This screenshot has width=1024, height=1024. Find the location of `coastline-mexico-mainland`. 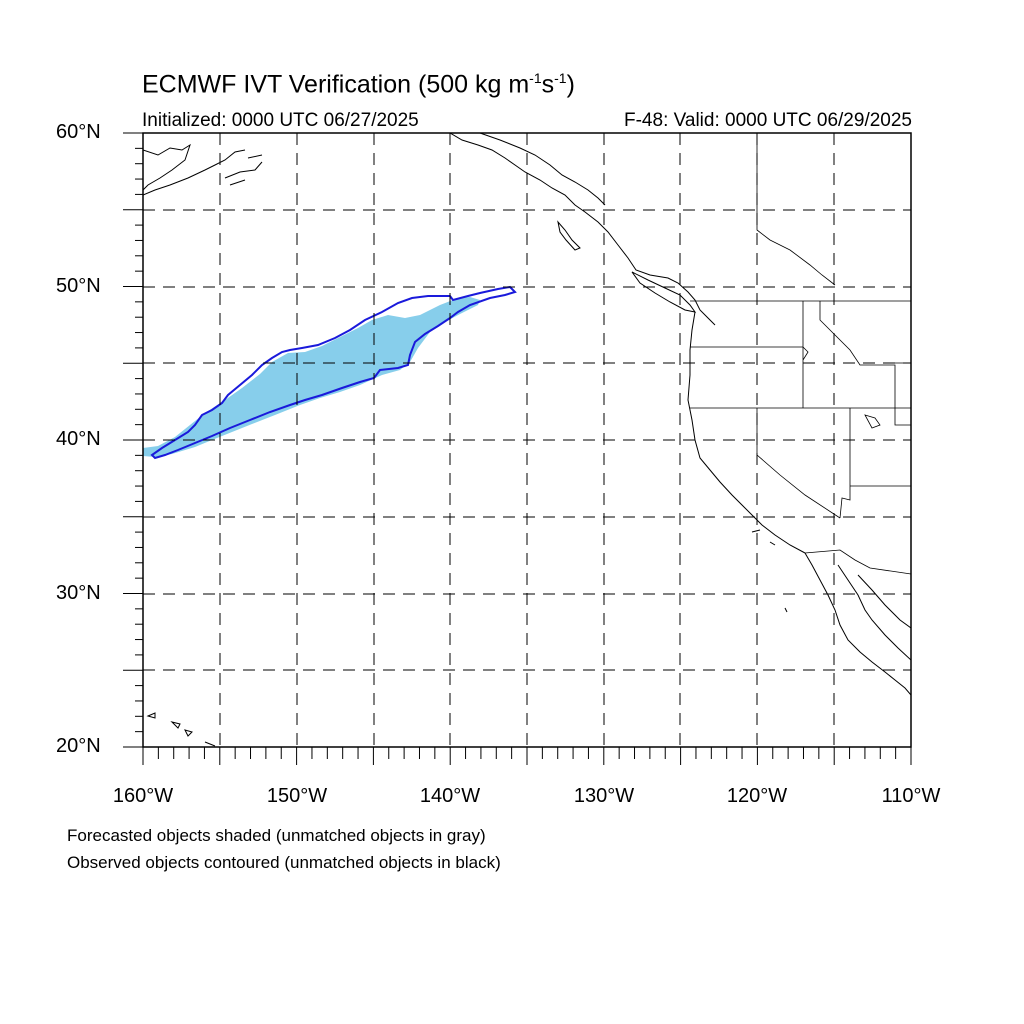

coastline-mexico-mainland is located at coordinates (884, 601).